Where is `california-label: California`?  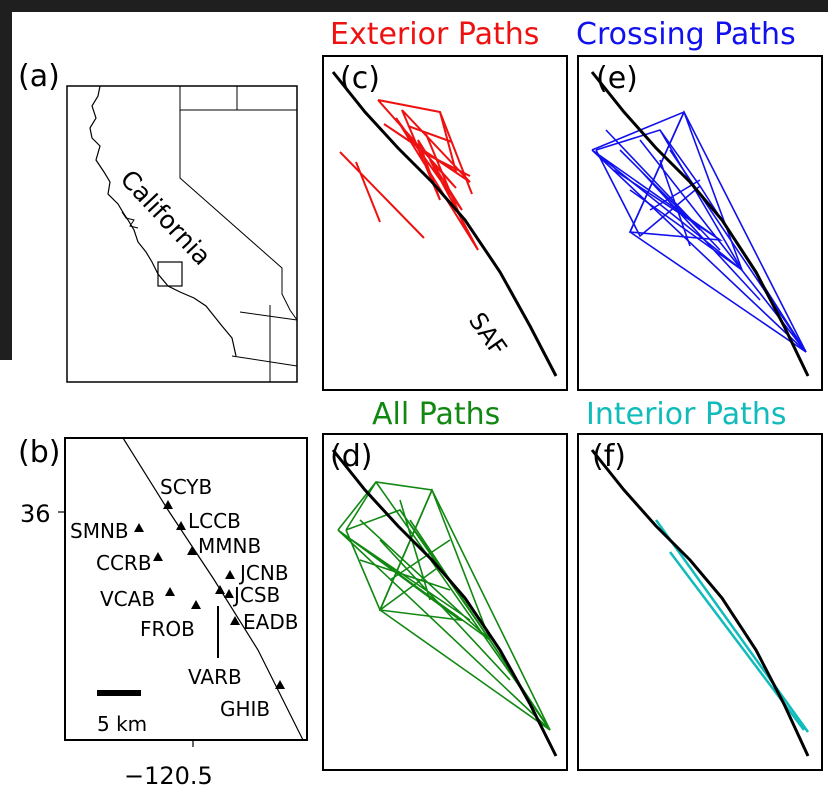
california-label: California is located at coordinates (166, 217).